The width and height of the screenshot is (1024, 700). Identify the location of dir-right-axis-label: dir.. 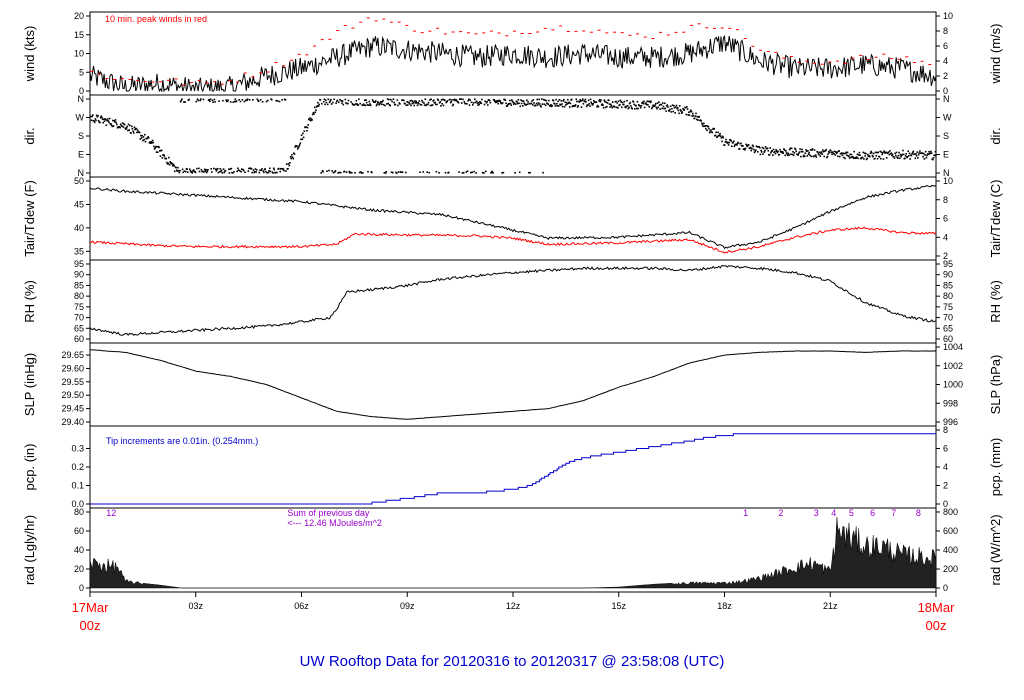
(995, 135).